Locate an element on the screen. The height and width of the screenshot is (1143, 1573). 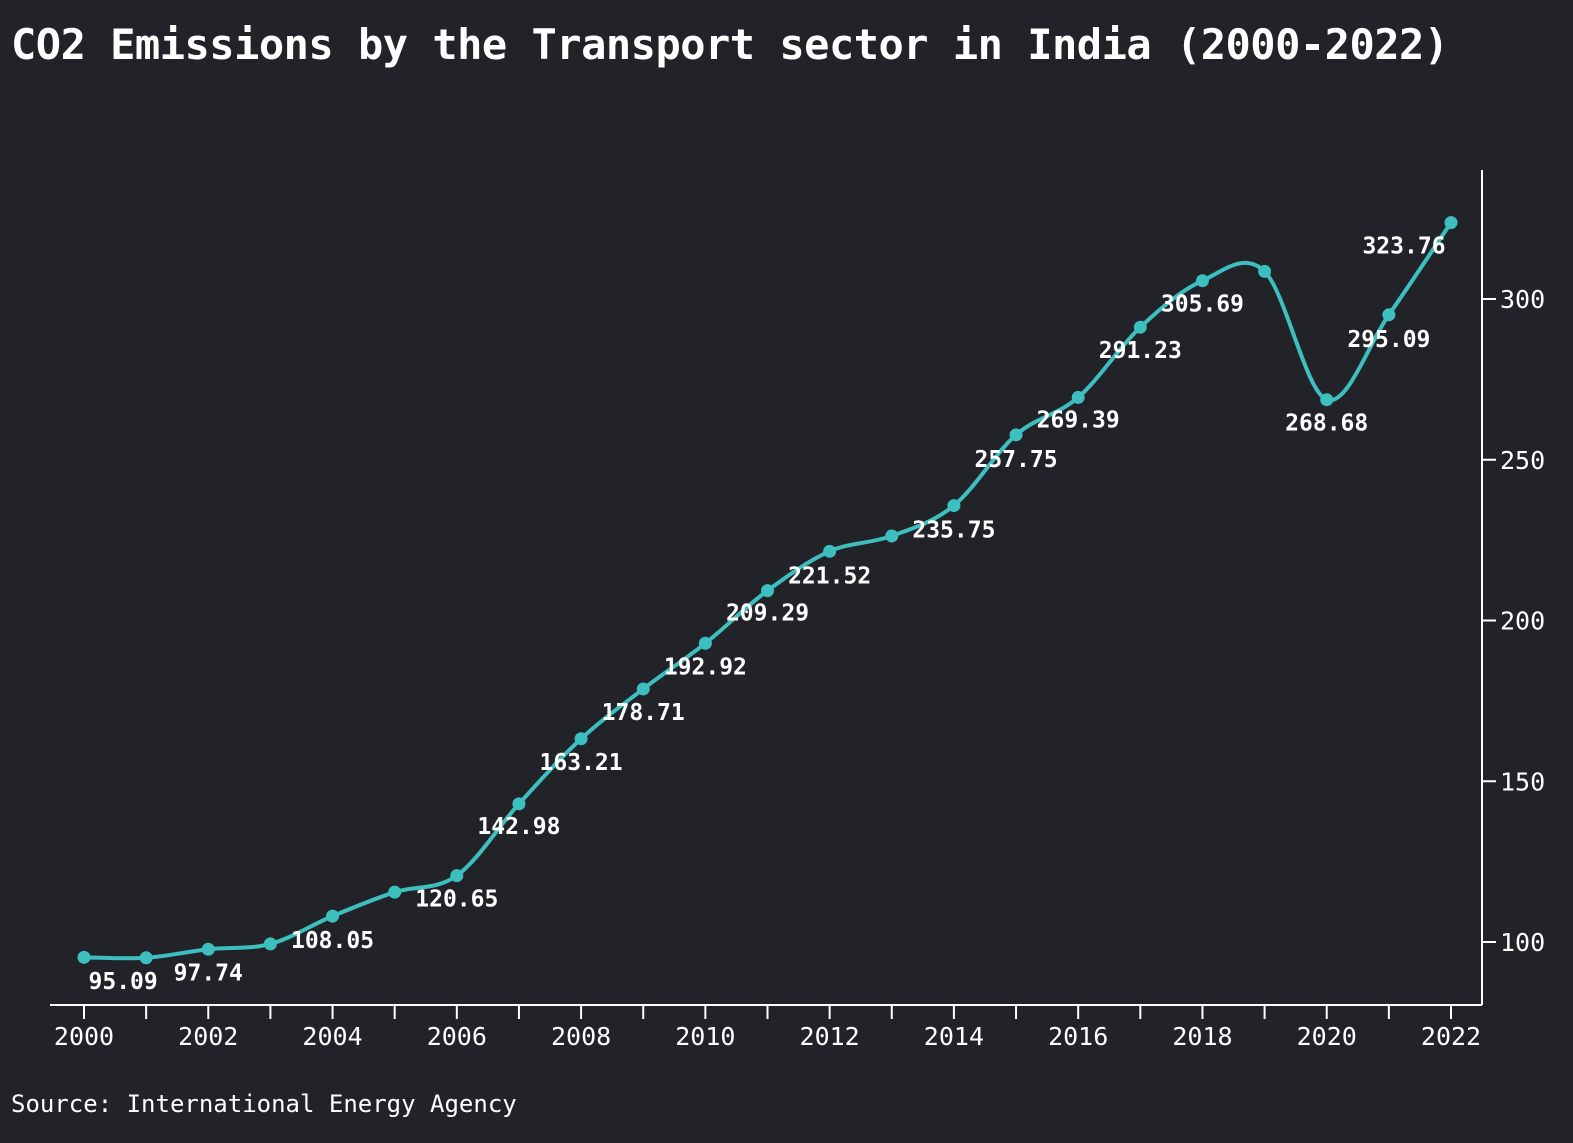
y-tick-label: 250 is located at coordinates (1522, 460).